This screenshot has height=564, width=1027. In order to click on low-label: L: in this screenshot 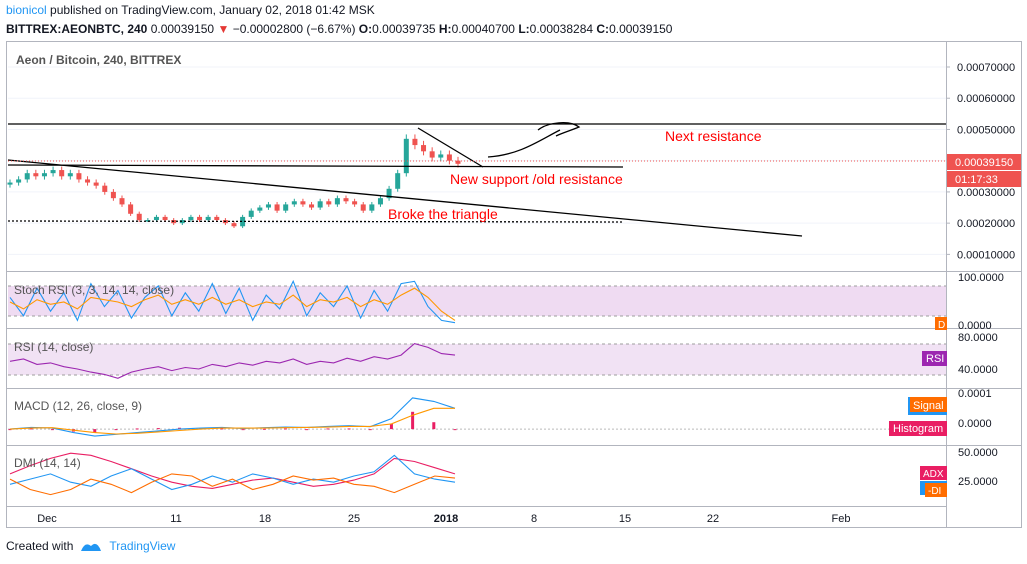, I will do `click(524, 29)`.